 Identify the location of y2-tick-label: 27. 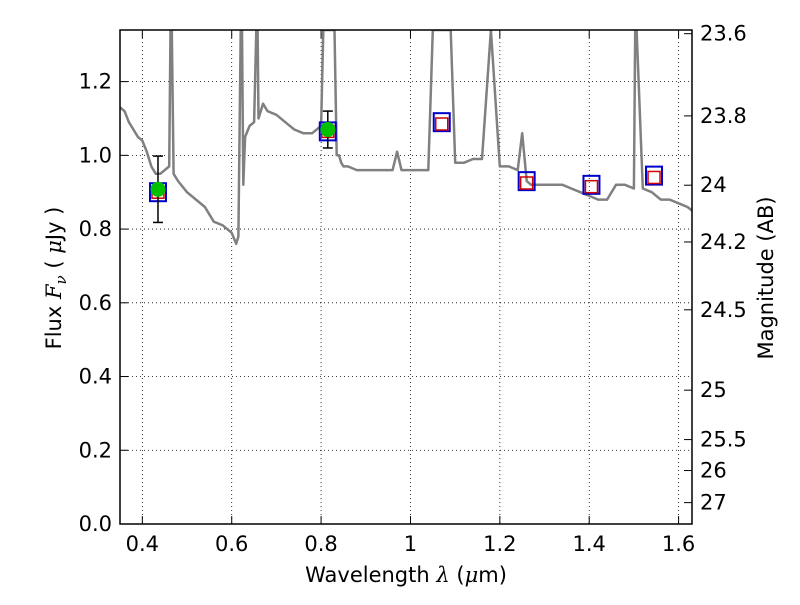
(713, 503).